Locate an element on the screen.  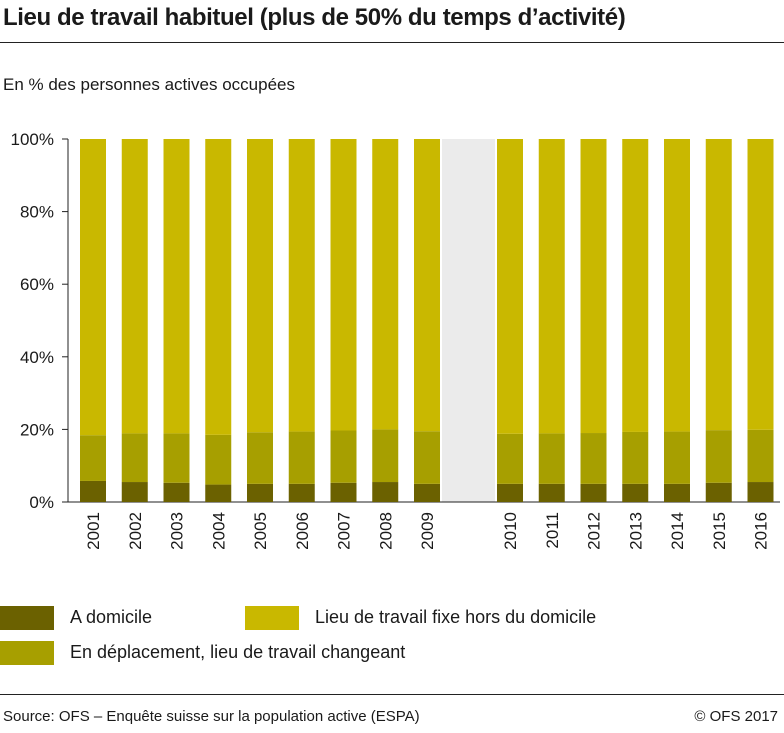
x-tick-label-2009: 2009 is located at coordinates (427, 531).